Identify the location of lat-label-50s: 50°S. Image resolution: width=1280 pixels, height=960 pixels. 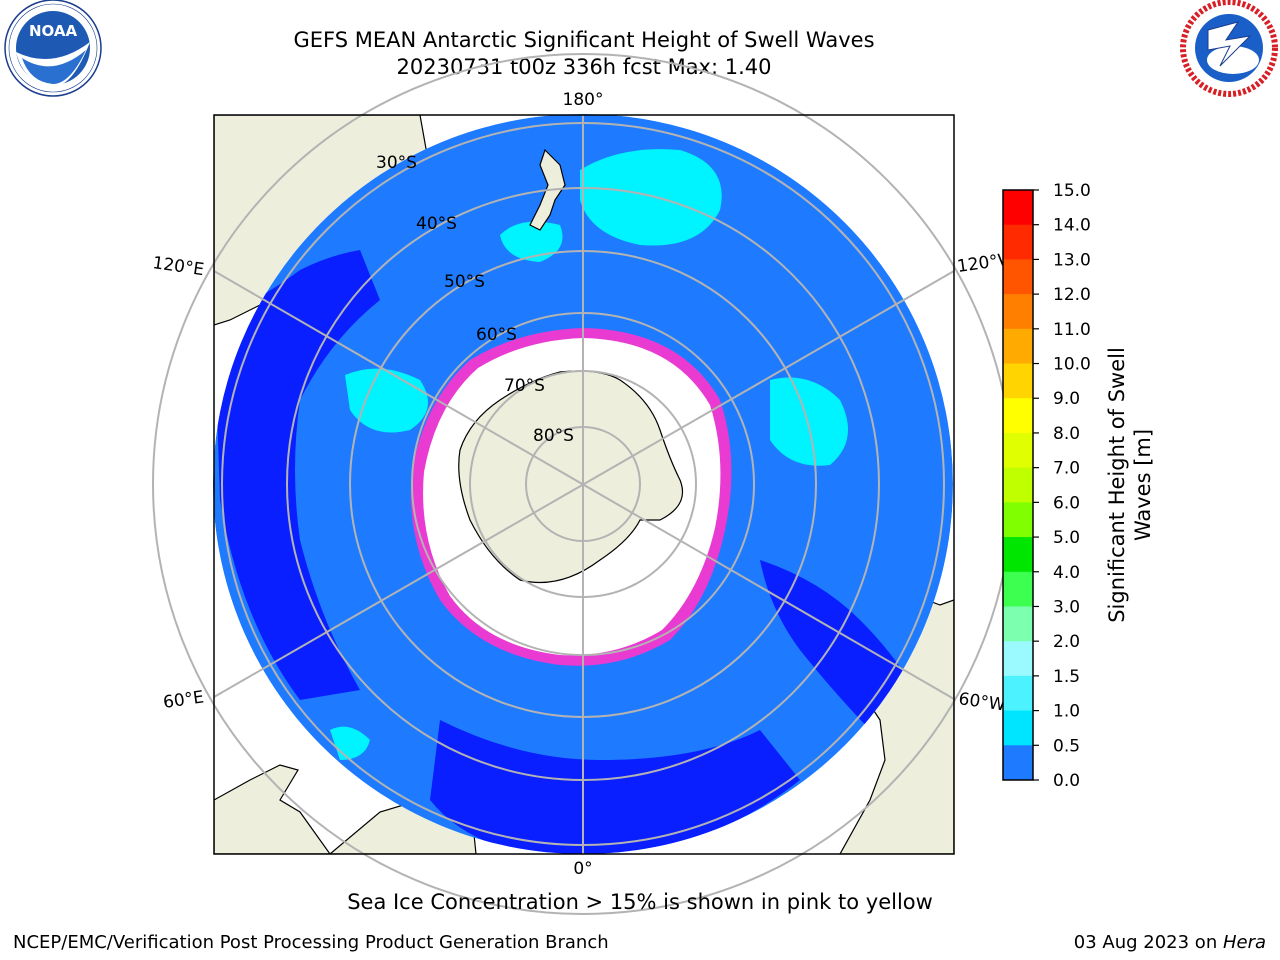
(464, 282).